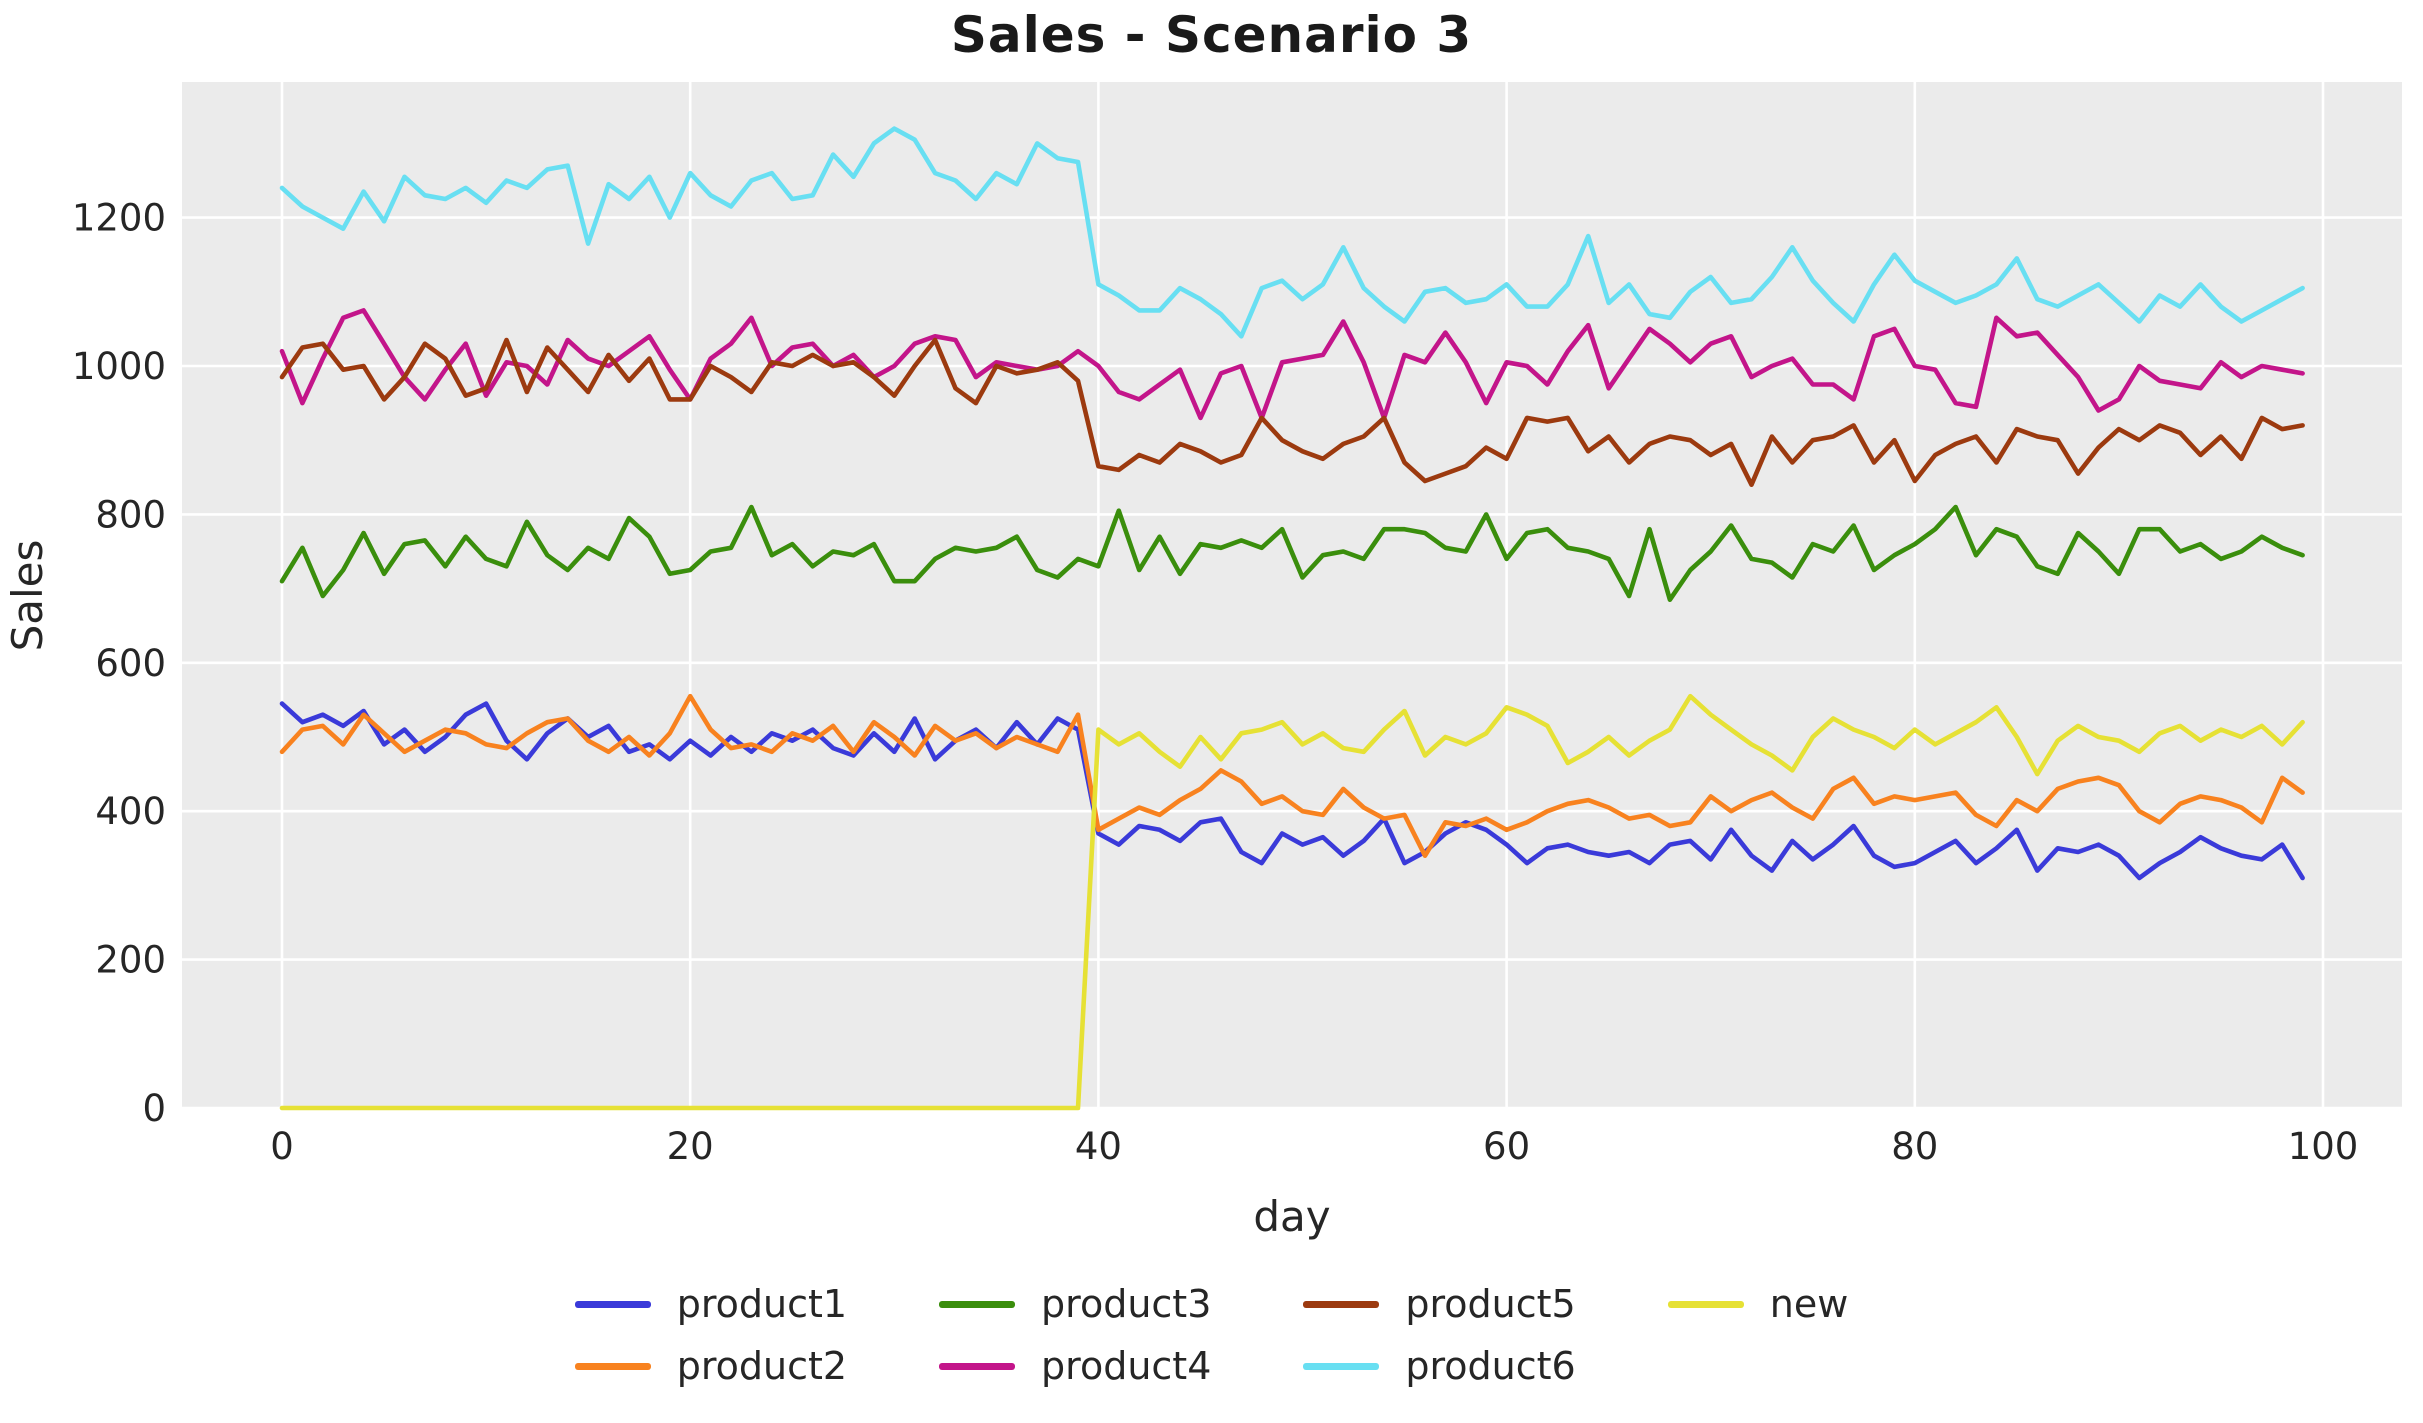 Image resolution: width=2423 pixels, height=1423 pixels. Describe the element at coordinates (130, 663) in the screenshot. I see `y-tick-label-600: 600` at that location.